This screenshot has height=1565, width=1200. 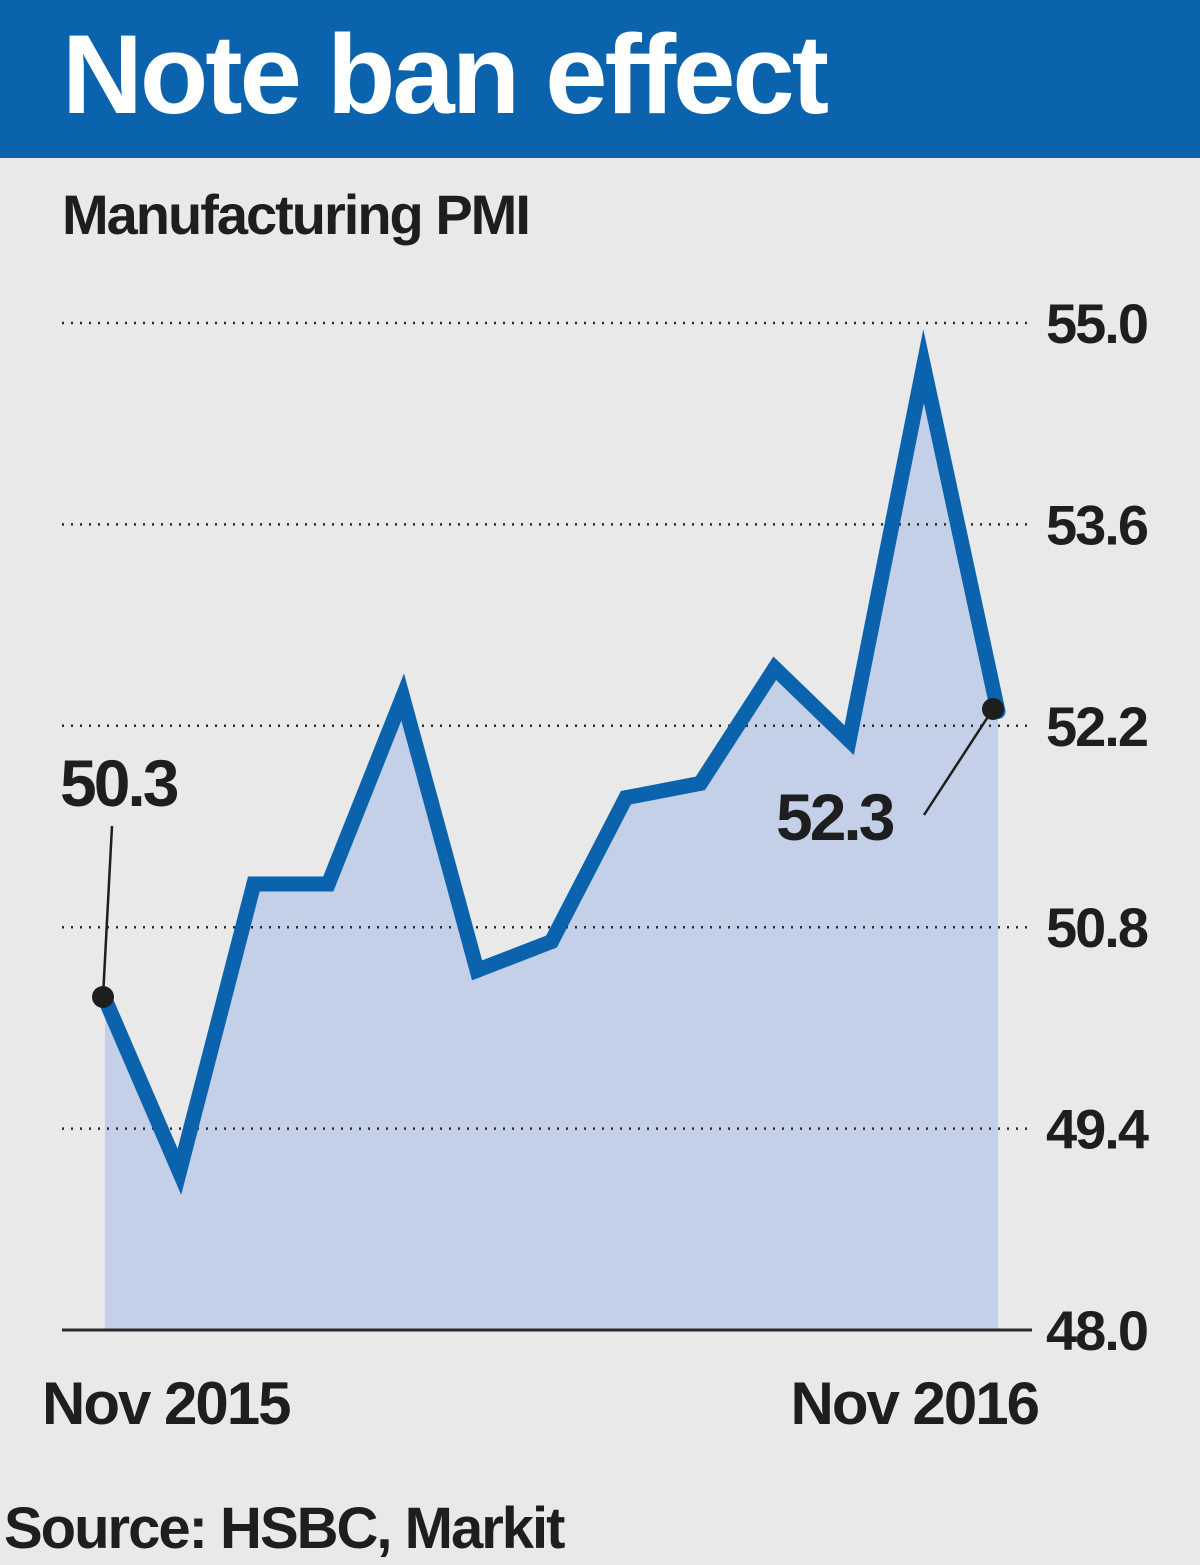 I want to click on x-tick-label: Nov 2016, so click(x=915, y=1403).